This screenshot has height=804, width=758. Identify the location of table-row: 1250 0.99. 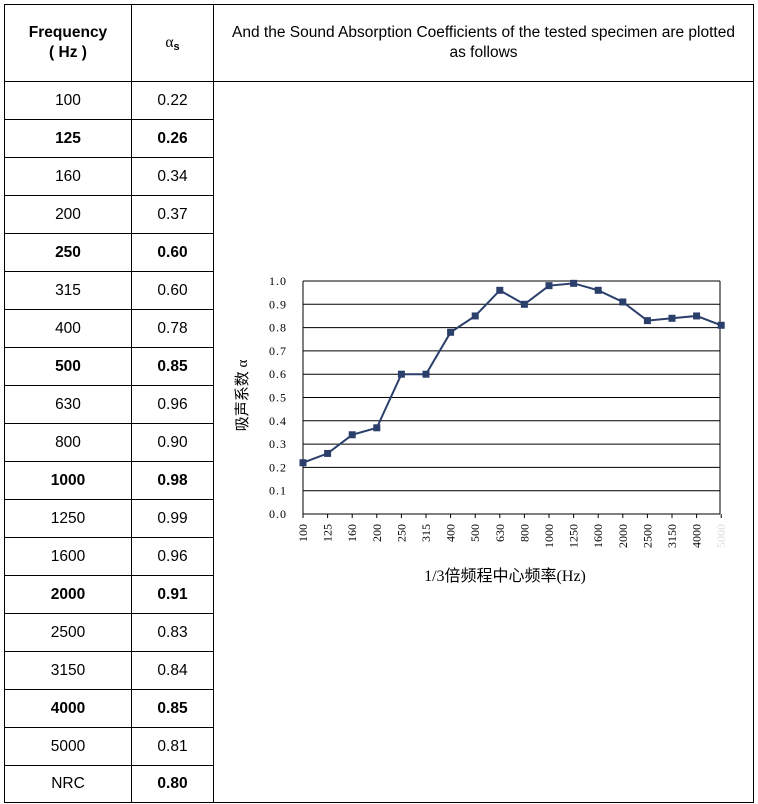
(379, 518).